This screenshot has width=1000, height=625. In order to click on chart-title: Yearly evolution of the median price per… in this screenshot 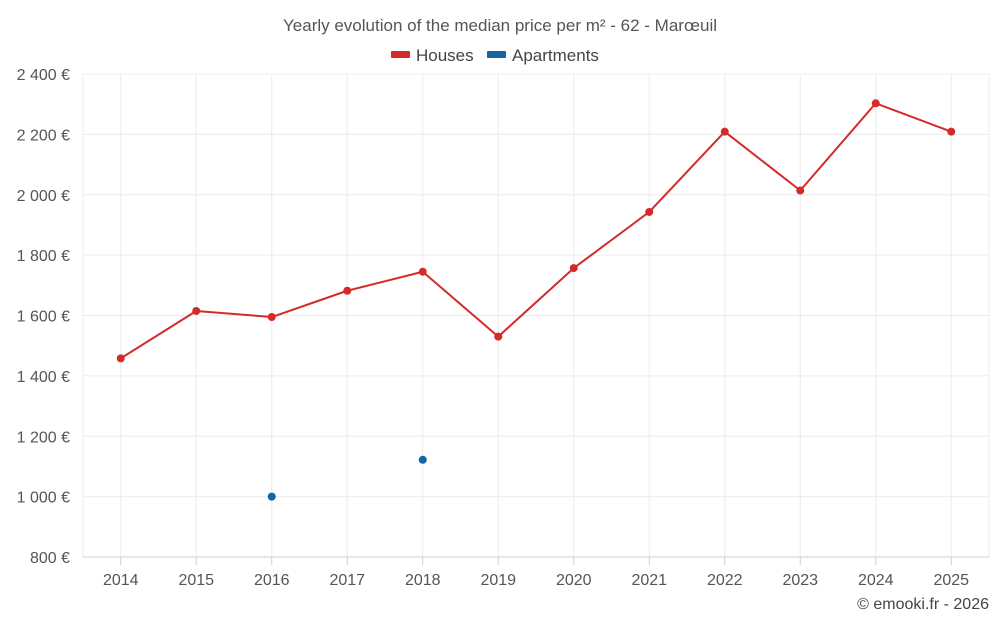, I will do `click(500, 25)`.